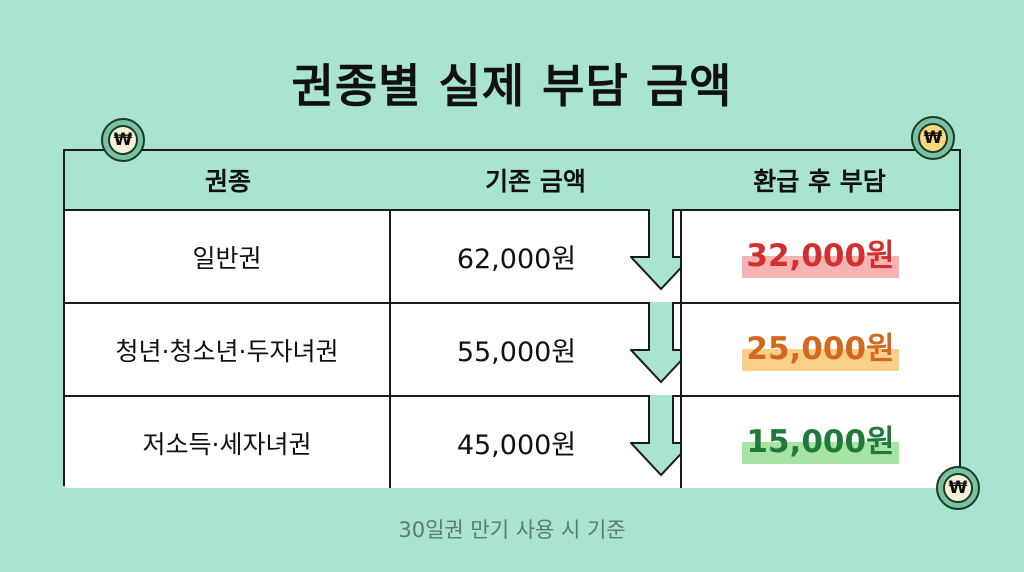 The width and height of the screenshot is (1024, 572). I want to click on ticket-type-cell: 청년·청소년·두자녀권, so click(228, 348).